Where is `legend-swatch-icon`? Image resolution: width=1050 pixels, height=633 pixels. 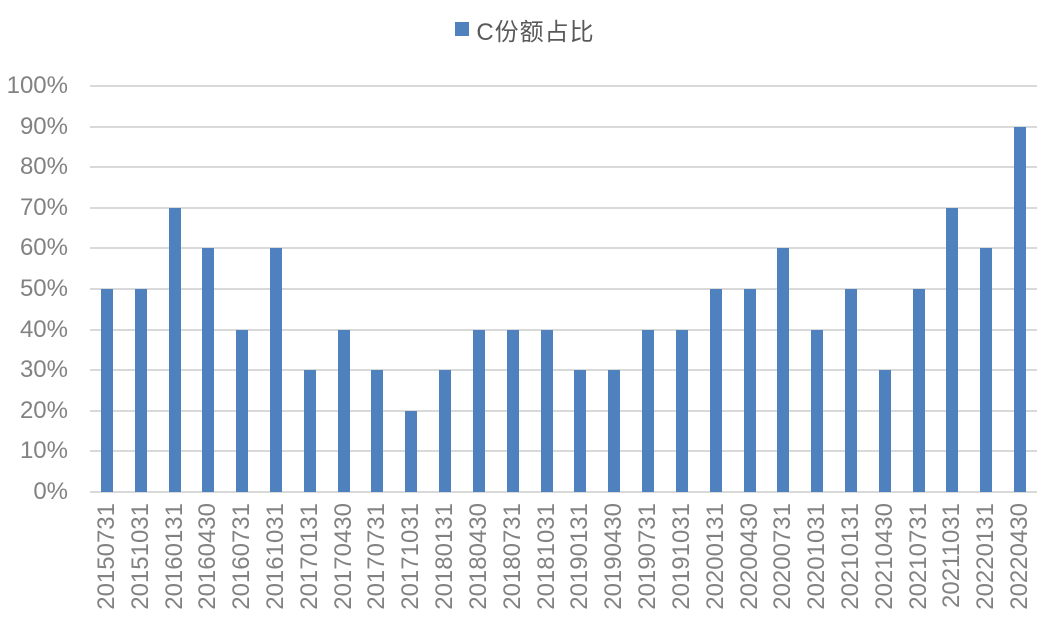
legend-swatch-icon is located at coordinates (462, 29).